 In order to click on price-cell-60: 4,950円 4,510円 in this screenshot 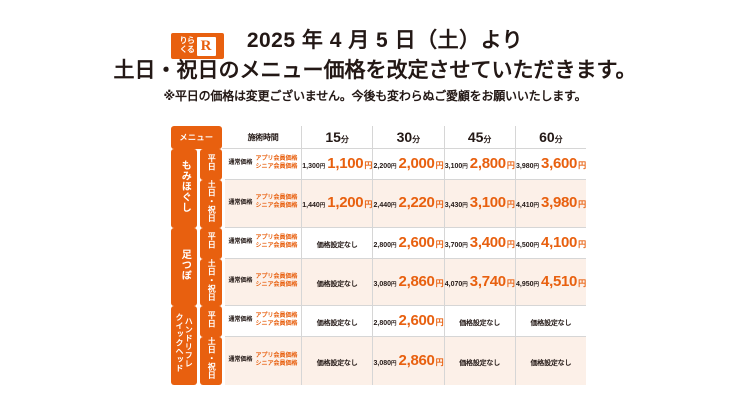, I will do `click(550, 282)`.